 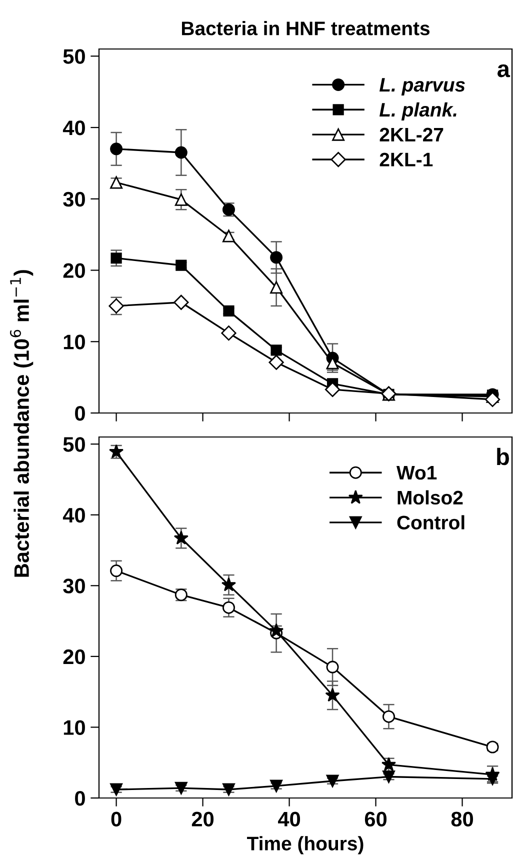 What do you see at coordinates (430, 522) in the screenshot?
I see `legend-label: Control` at bounding box center [430, 522].